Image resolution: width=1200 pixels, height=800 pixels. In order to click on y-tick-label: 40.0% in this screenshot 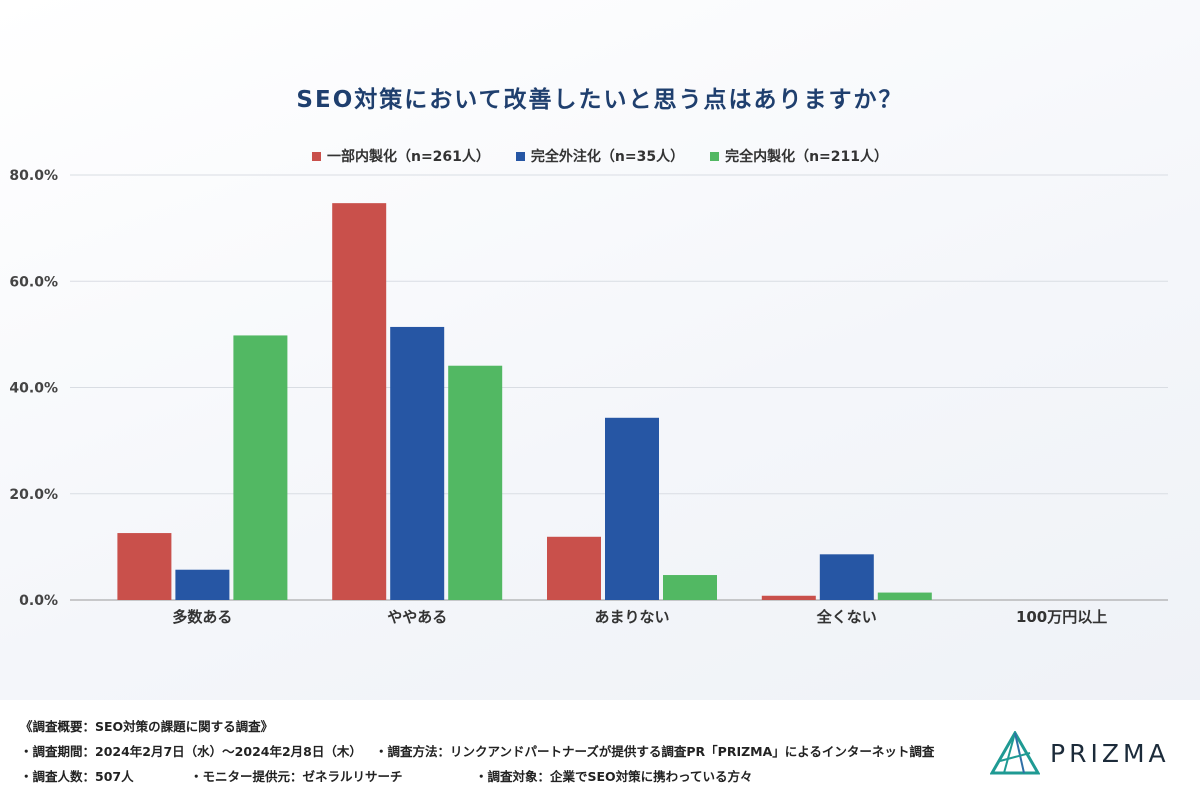, I will do `click(33, 389)`.